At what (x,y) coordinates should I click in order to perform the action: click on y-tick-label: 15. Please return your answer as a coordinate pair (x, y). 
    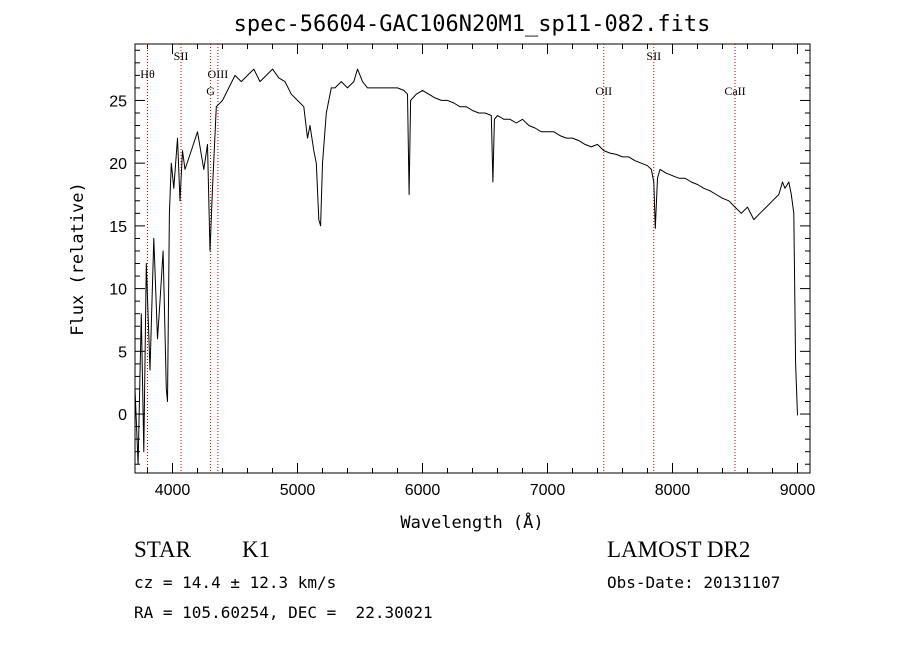
    Looking at the image, I should click on (118, 227).